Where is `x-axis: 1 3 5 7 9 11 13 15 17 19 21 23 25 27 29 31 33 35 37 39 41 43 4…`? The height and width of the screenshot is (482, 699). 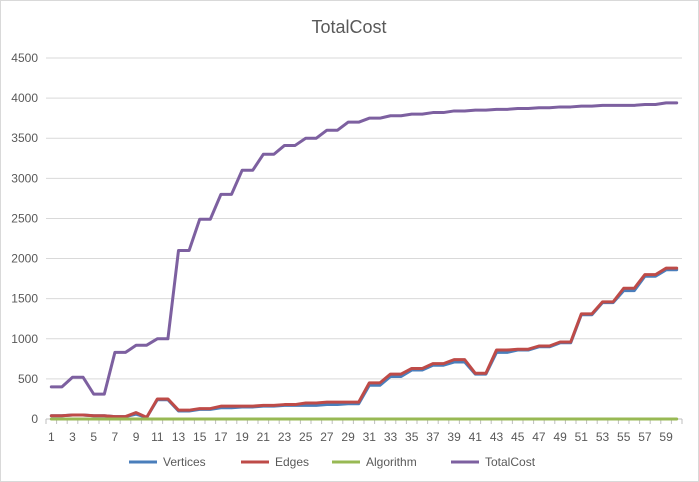 x-axis: 1 3 5 7 9 11 13 15 17 19 21 23 25 27 29 31 33 35 37 39 41 43 4… is located at coordinates (364, 431).